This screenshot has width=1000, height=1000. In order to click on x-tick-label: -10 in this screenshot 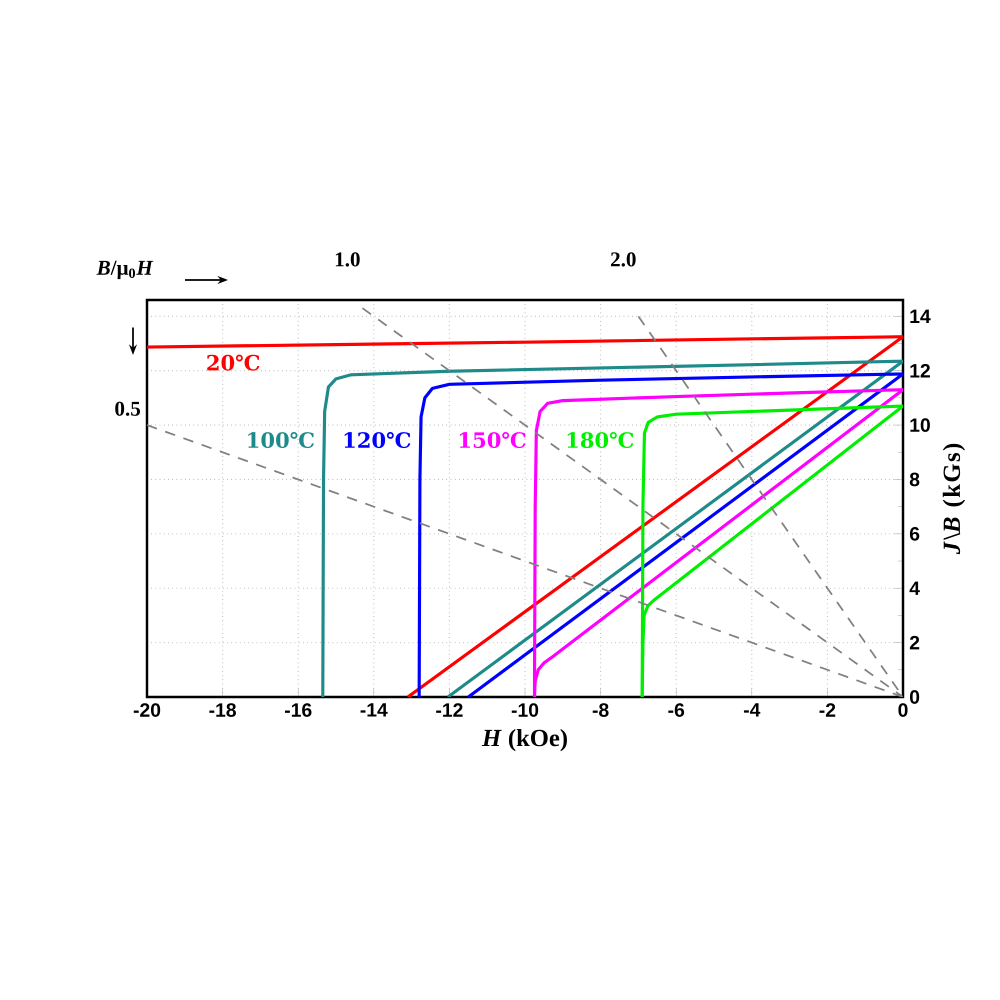, I will do `click(525, 710)`.